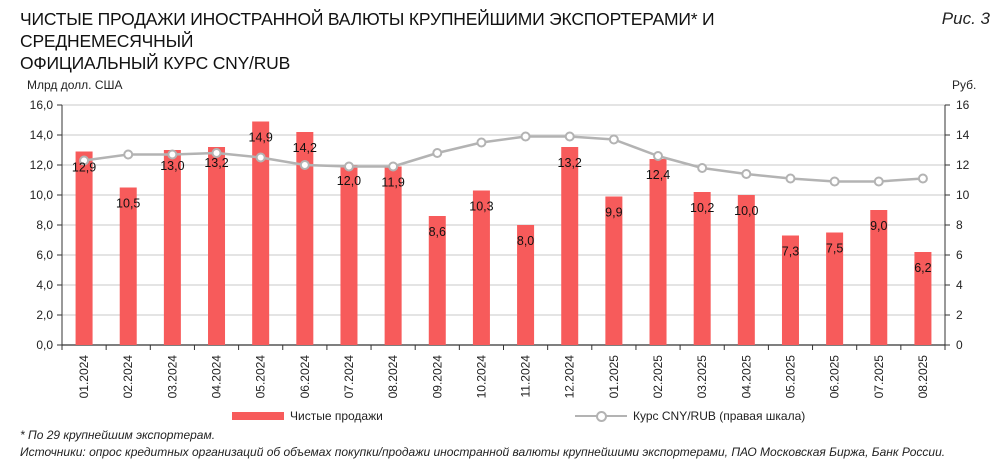 The height and width of the screenshot is (475, 1000). Describe the element at coordinates (172, 377) in the screenshot. I see `x-tick-label: 03.2024` at that location.